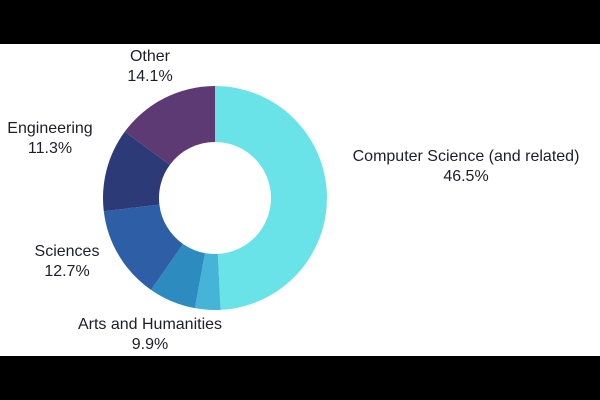  I want to click on slice-name: Arts and Humanities, so click(150, 324).